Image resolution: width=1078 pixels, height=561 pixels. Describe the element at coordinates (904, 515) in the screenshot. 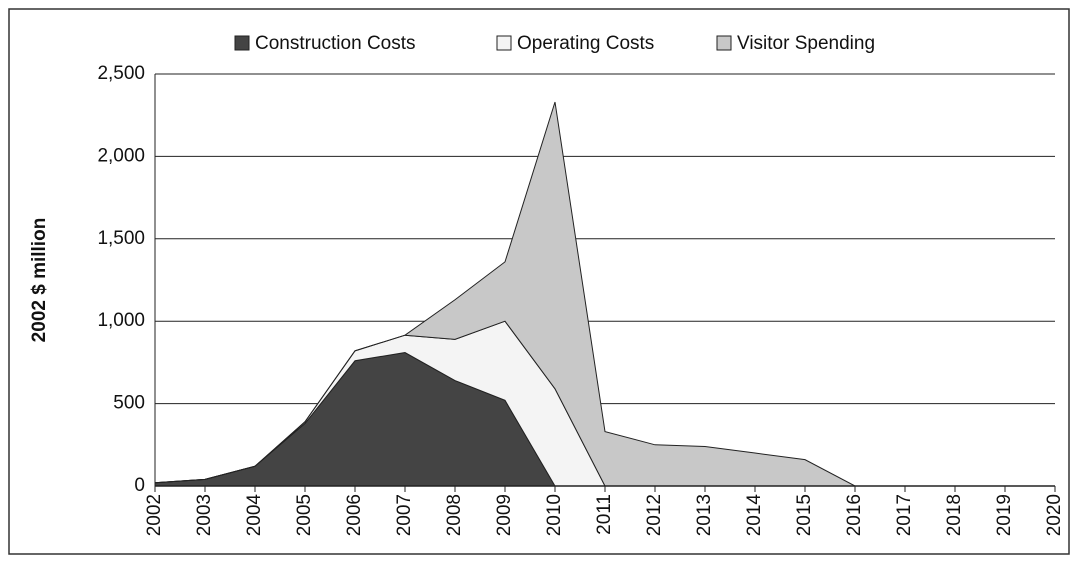

I see `x-tick-label: 2017` at that location.